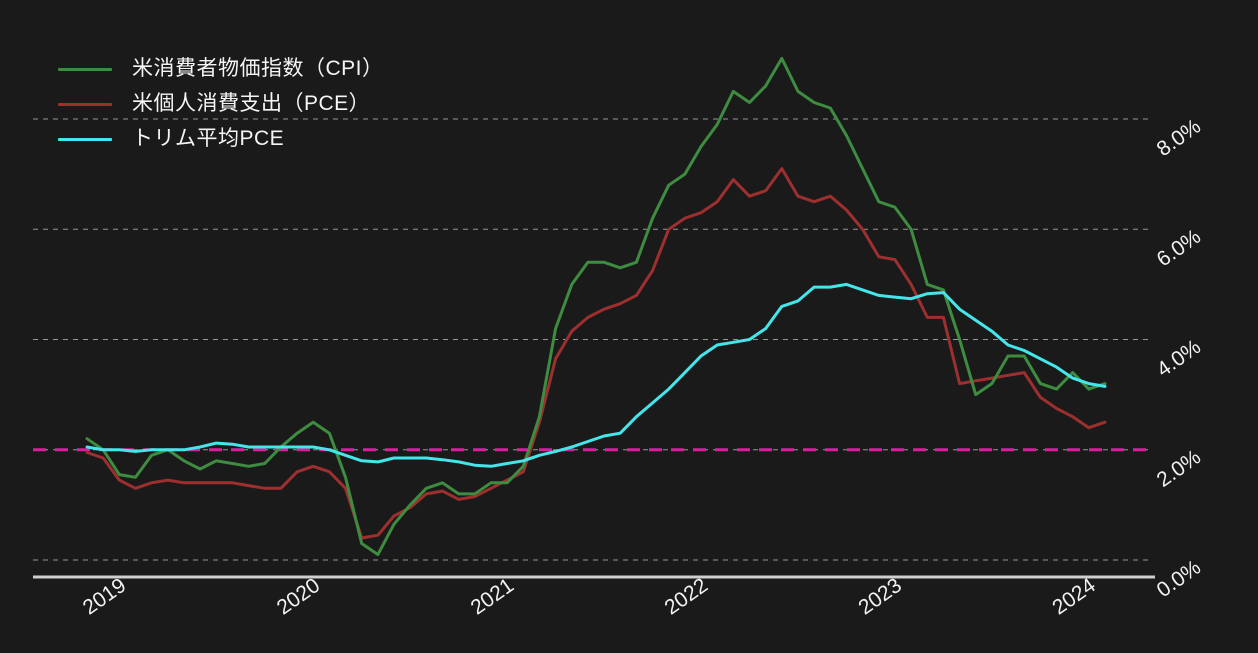 This screenshot has width=1258, height=653. I want to click on legend-item-cpi: 米消費者物価指数（CPI）, so click(221, 69).